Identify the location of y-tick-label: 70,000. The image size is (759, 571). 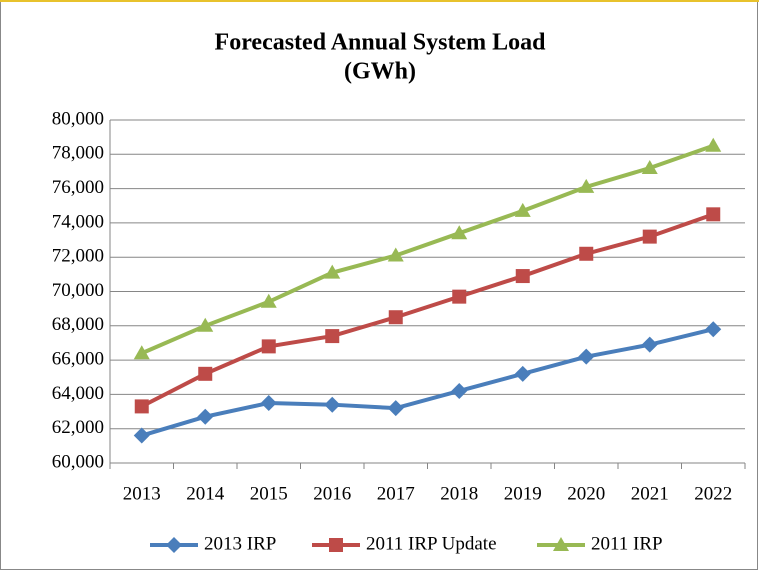
(78, 290).